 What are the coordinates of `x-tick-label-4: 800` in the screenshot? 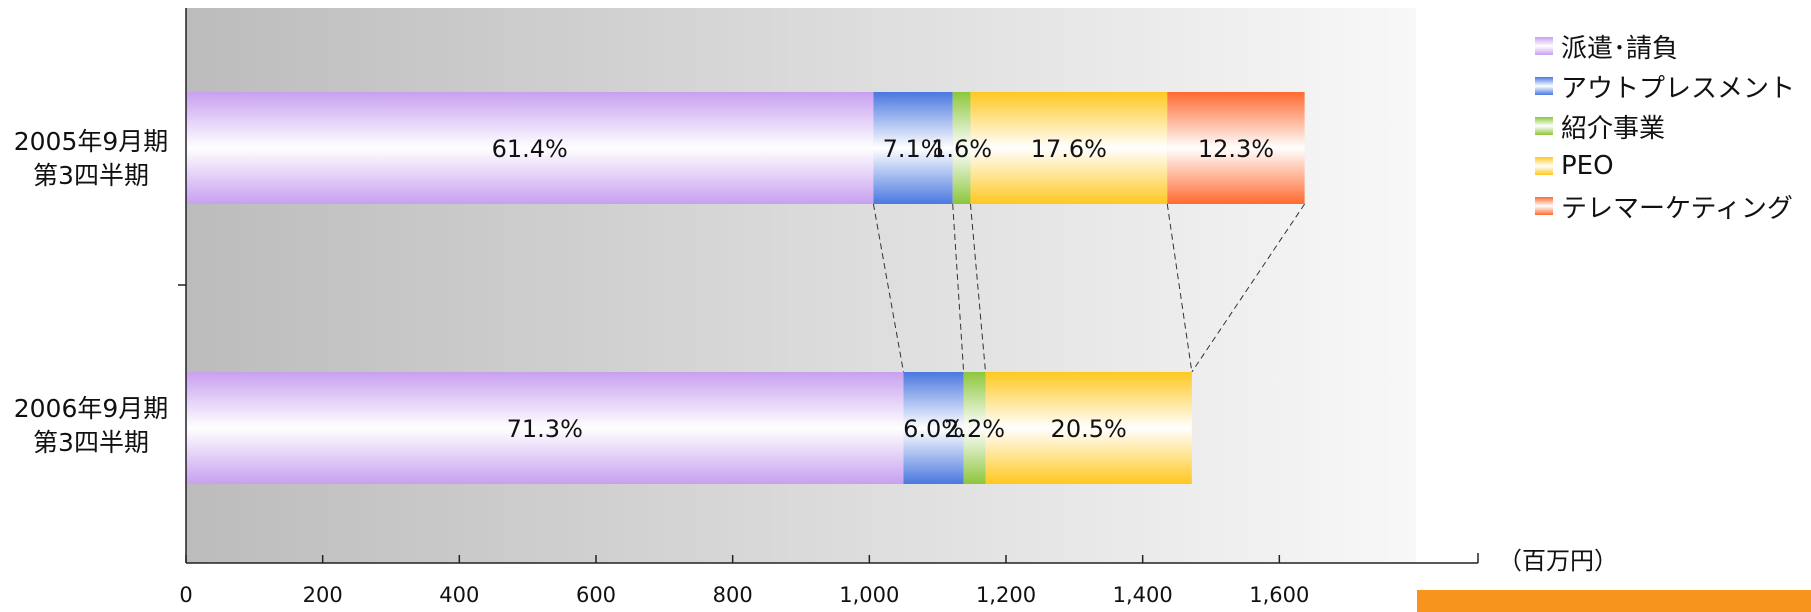 It's located at (733, 595).